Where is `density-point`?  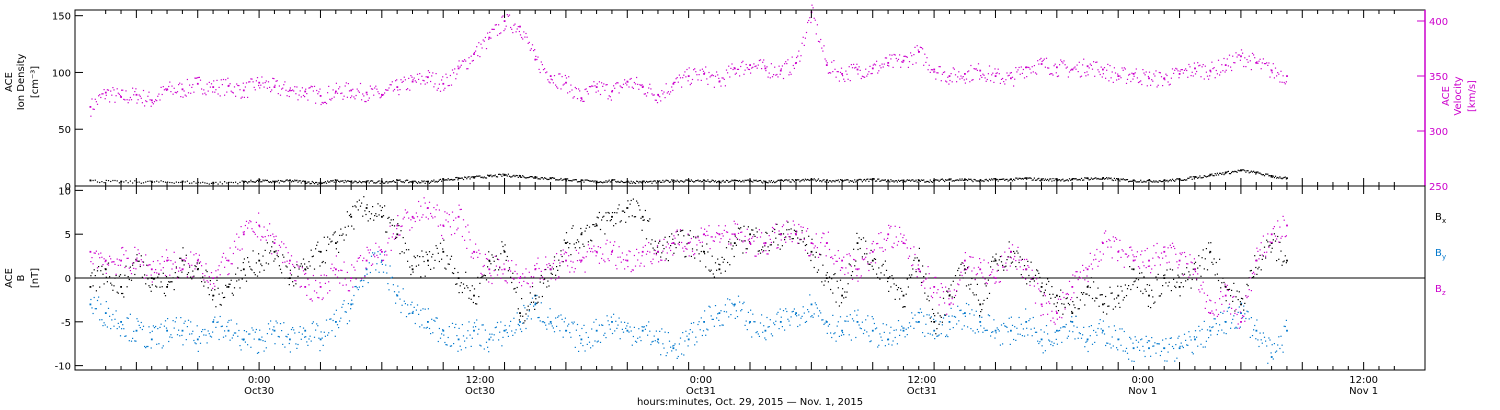 density-point is located at coordinates (719, 181).